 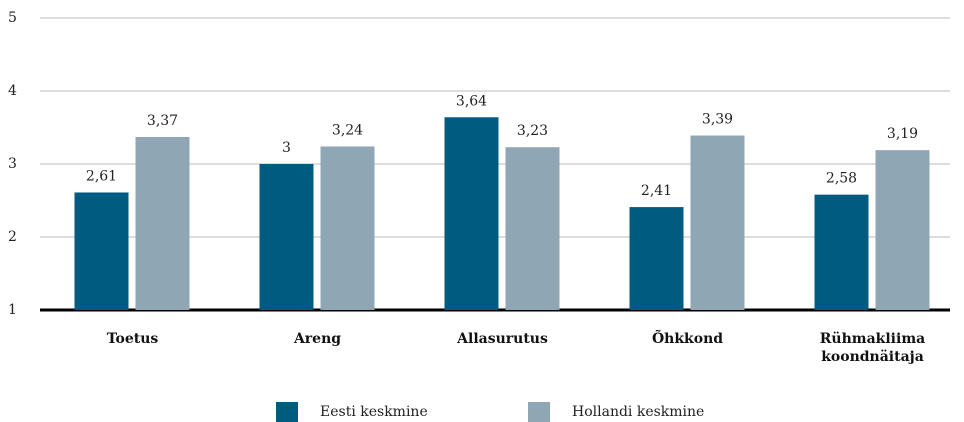 I want to click on legend-label: Eesti keskmine, so click(x=374, y=412).